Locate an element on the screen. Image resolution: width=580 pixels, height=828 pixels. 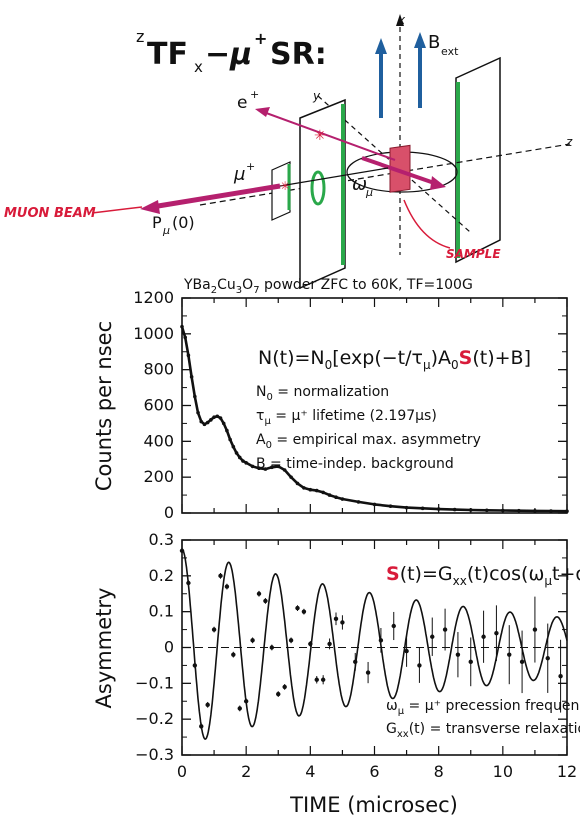
x-axis-label: x is located at coordinates (401, 20).